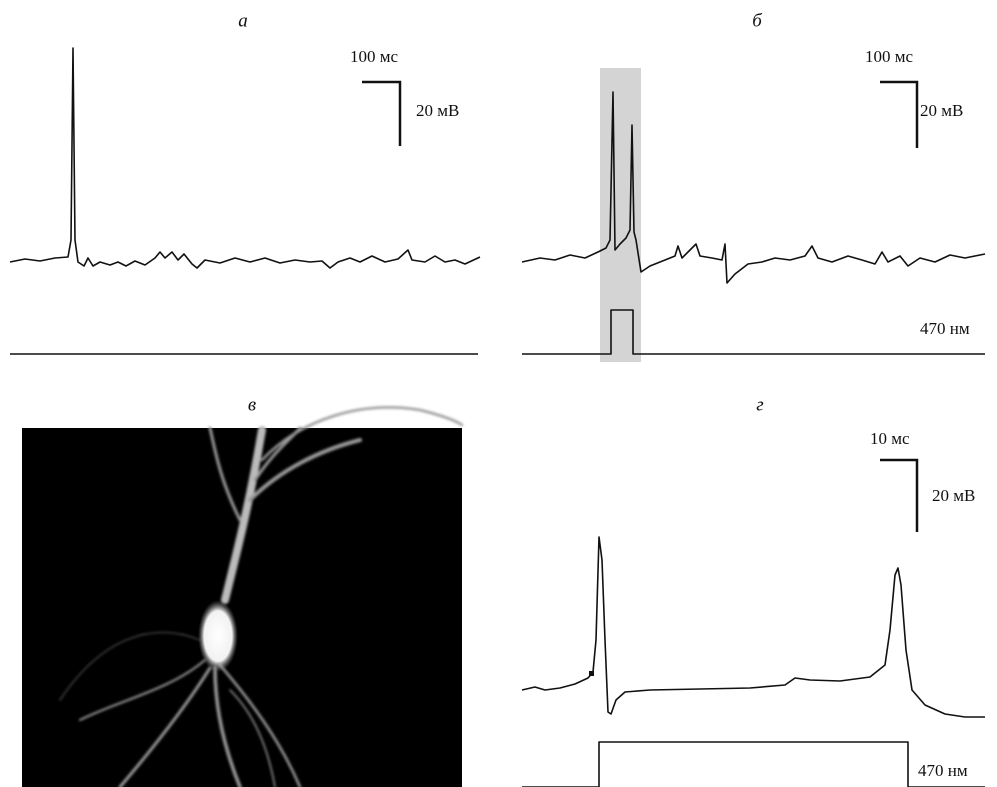 Image resolution: width=997 pixels, height=787 pixels. I want to click on soma, so click(218, 636).